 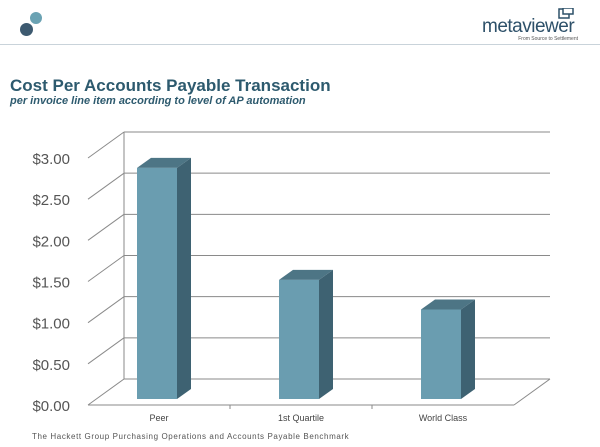 I want to click on y-tick-label: $0.50, so click(x=51, y=365).